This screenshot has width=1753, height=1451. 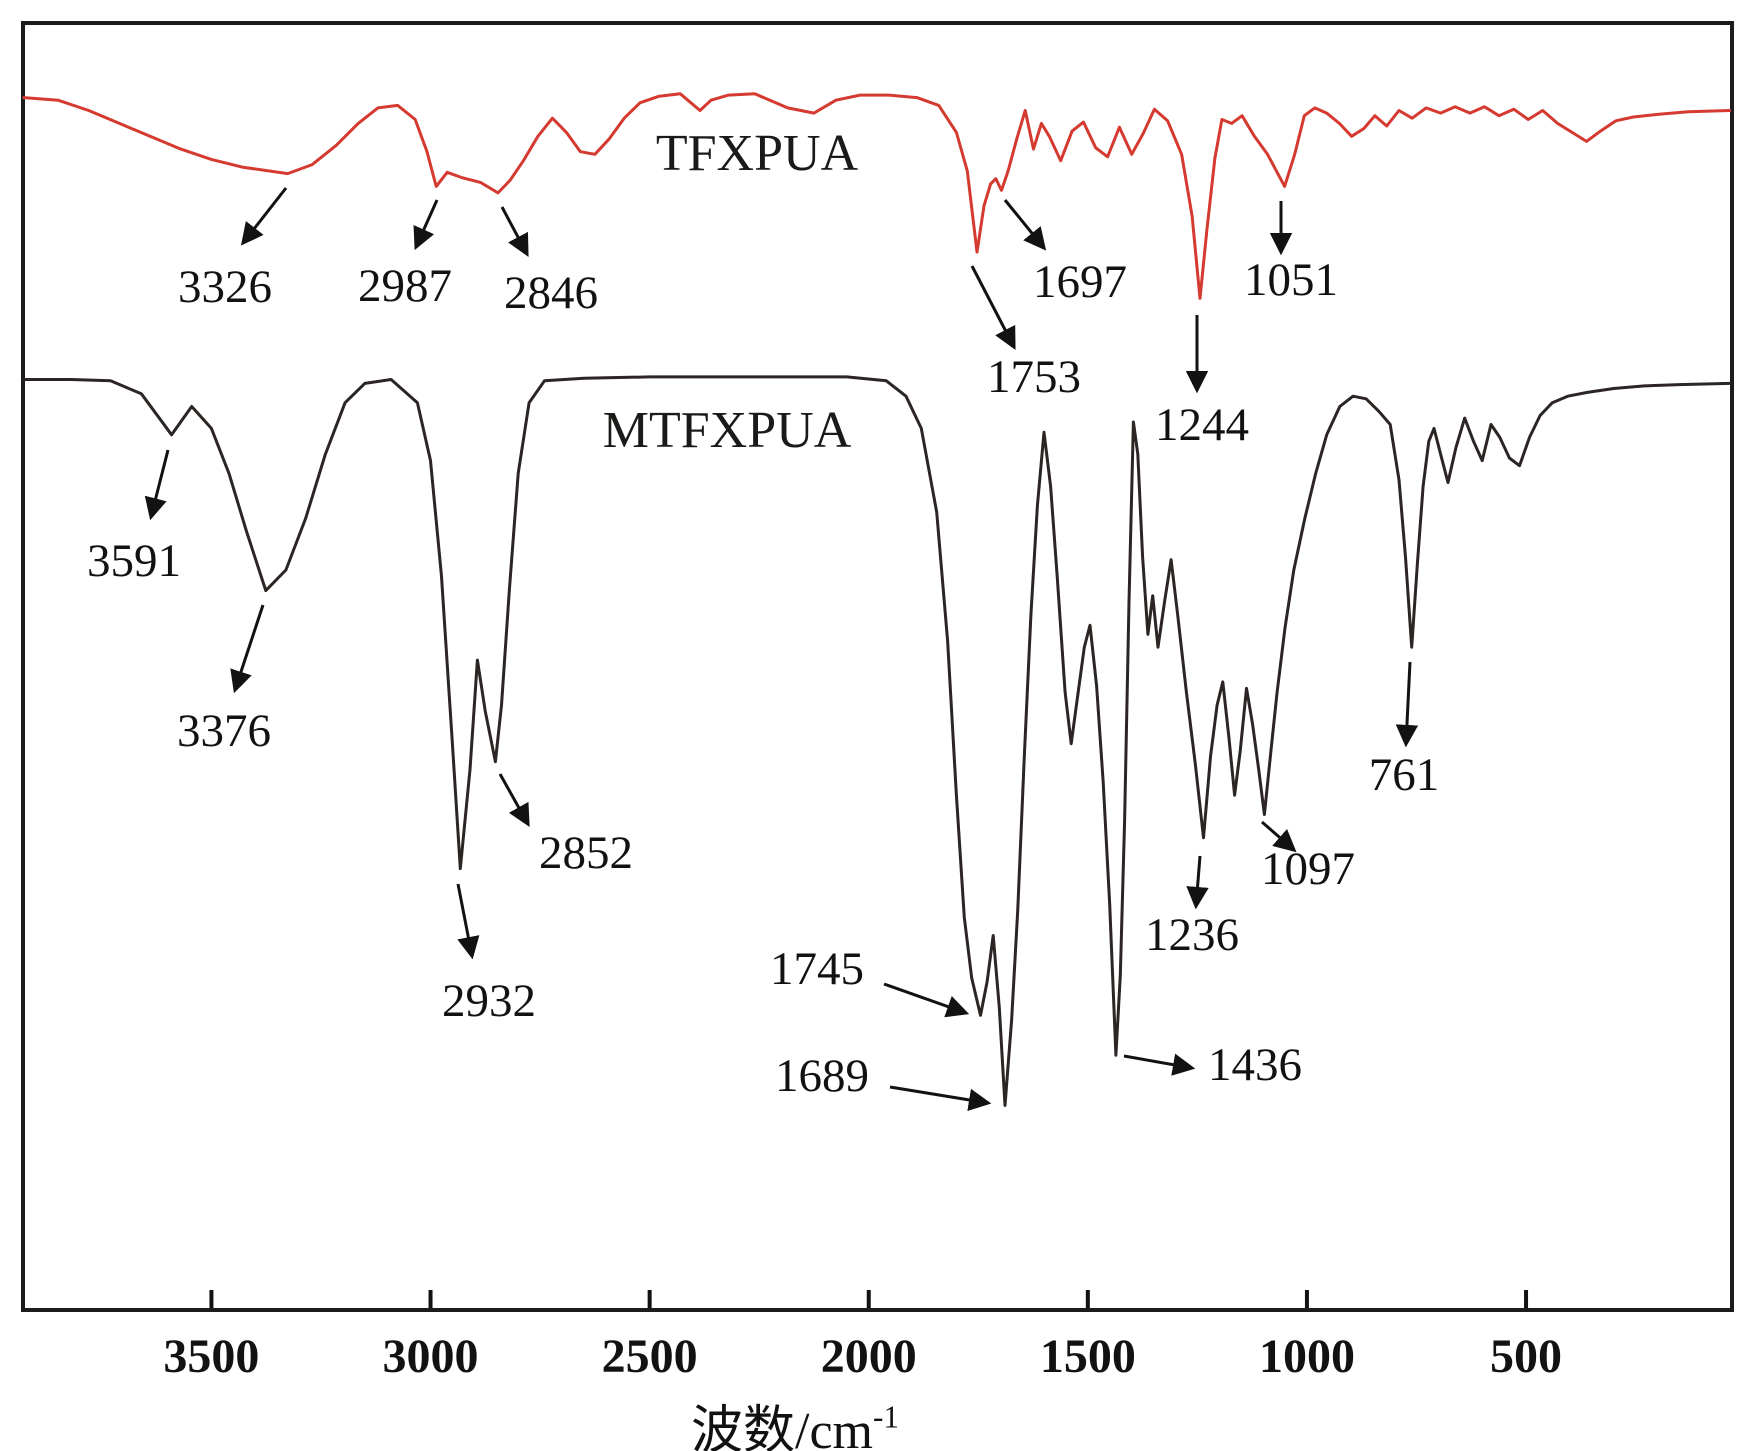 What do you see at coordinates (233, 250) in the screenshot?
I see `peak-annotation-3326: 3326` at bounding box center [233, 250].